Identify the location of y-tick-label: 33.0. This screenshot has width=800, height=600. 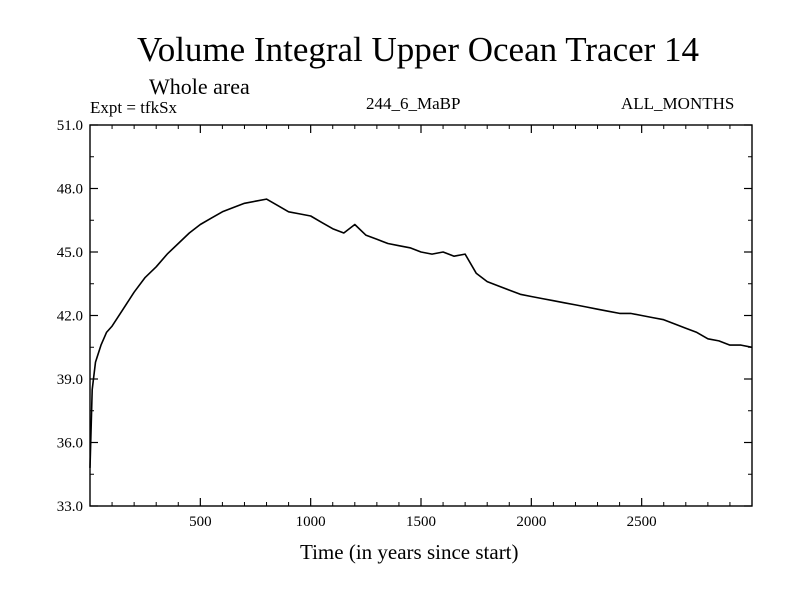
(70, 507).